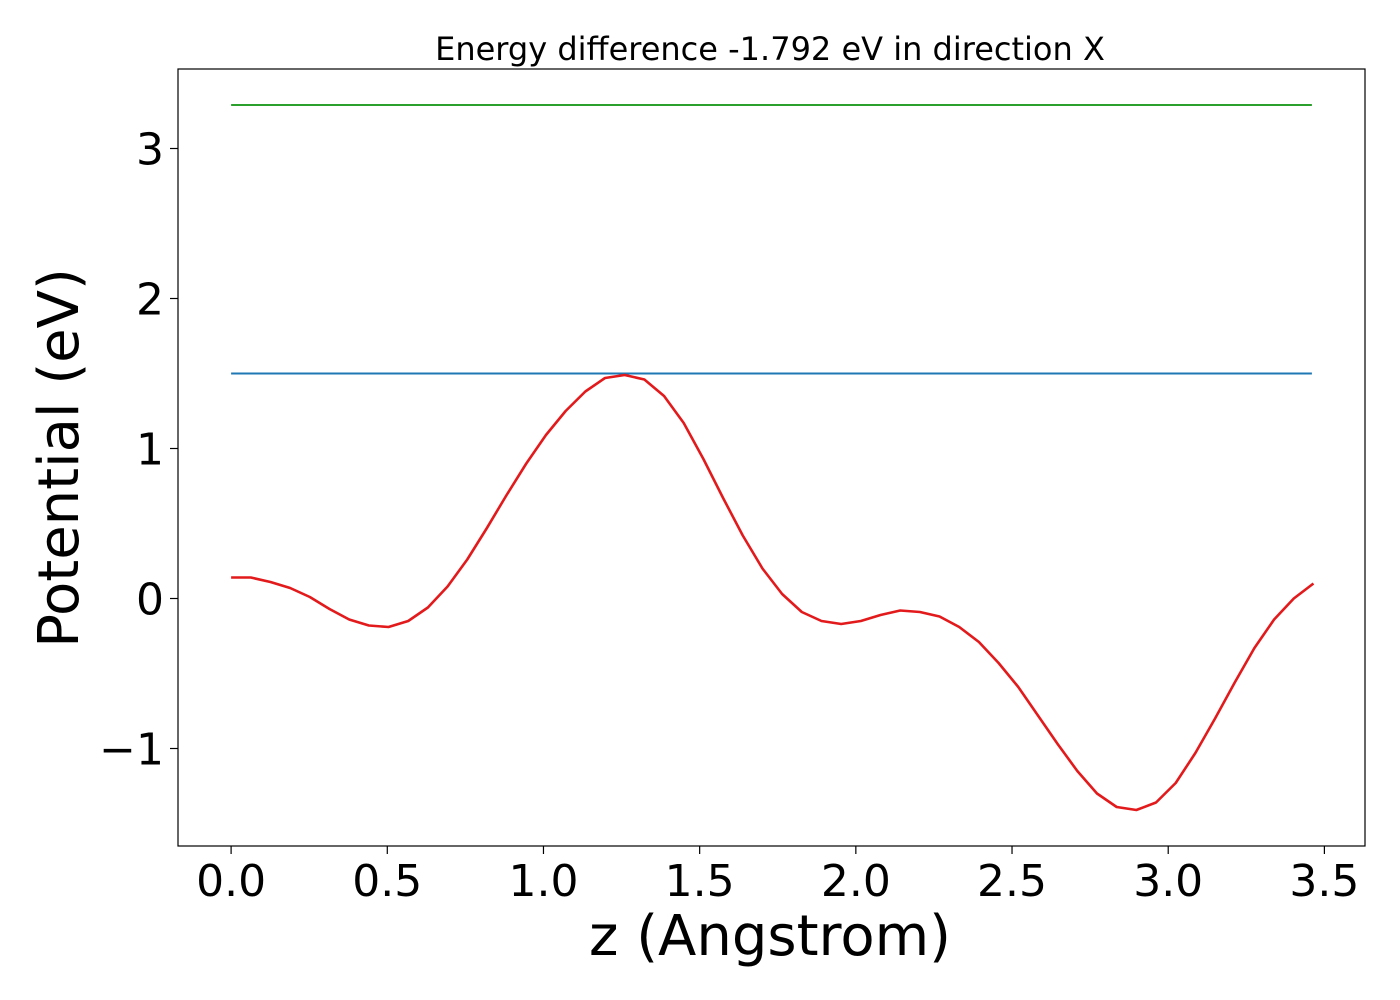 The height and width of the screenshot is (1000, 1400). I want to click on x-tick-label: 1.5, so click(700, 881).